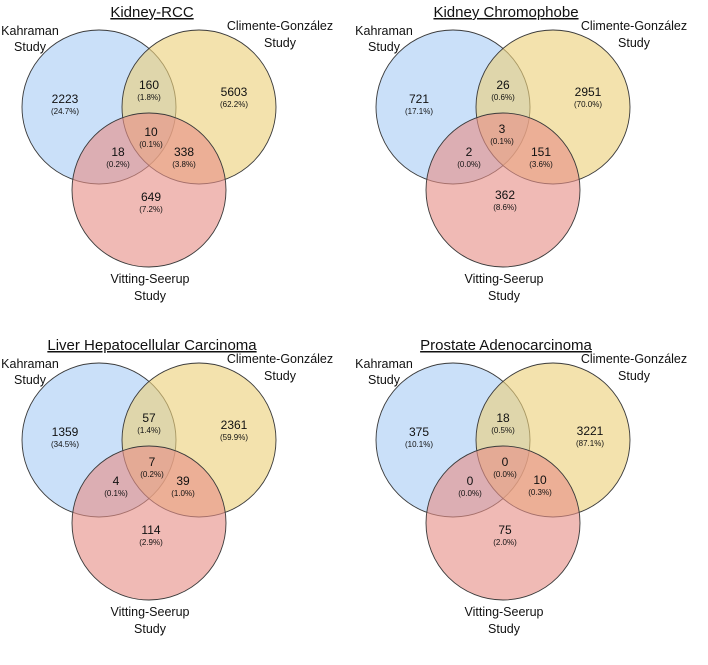 The height and width of the screenshot is (665, 708). I want to click on region-count-abc: 10, so click(151, 132).